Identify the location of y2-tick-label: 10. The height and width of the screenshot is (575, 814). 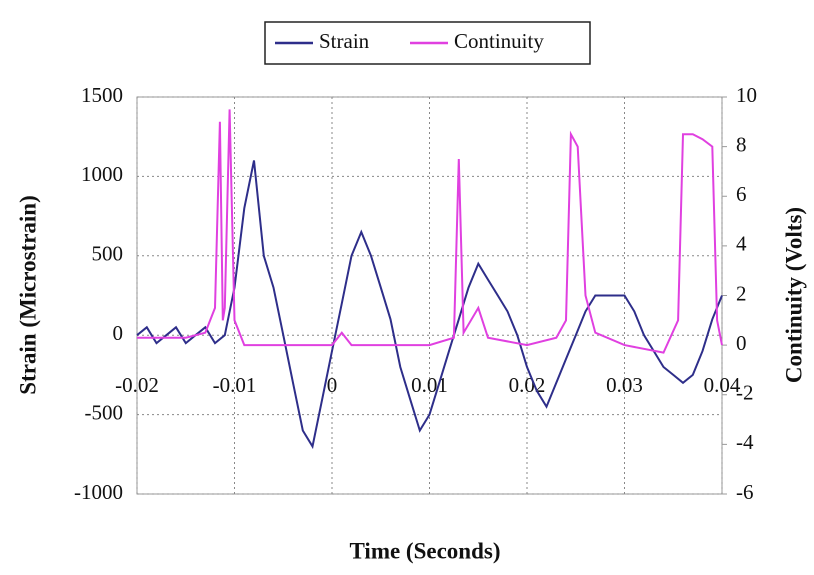
(746, 95).